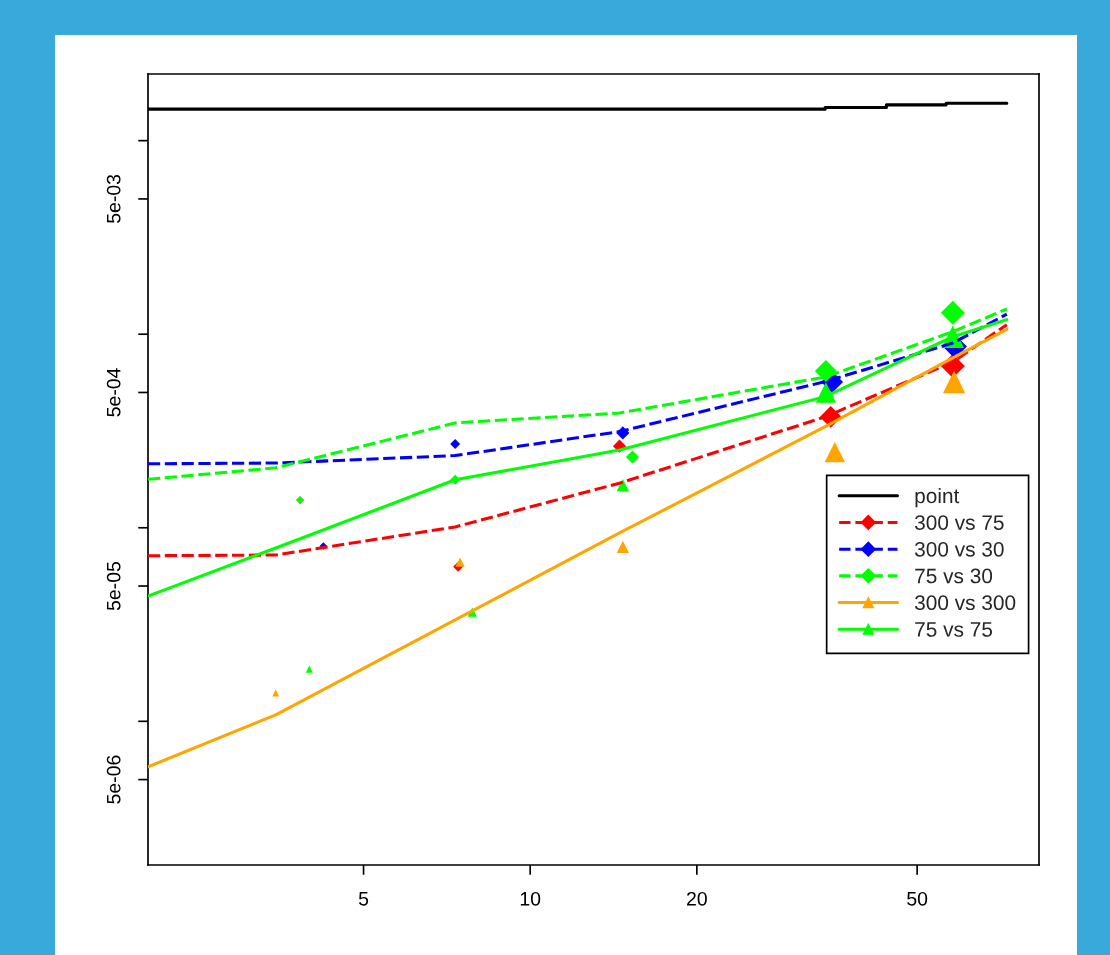 The height and width of the screenshot is (955, 1110). I want to click on legend-label: 300 vs 30, so click(959, 549).